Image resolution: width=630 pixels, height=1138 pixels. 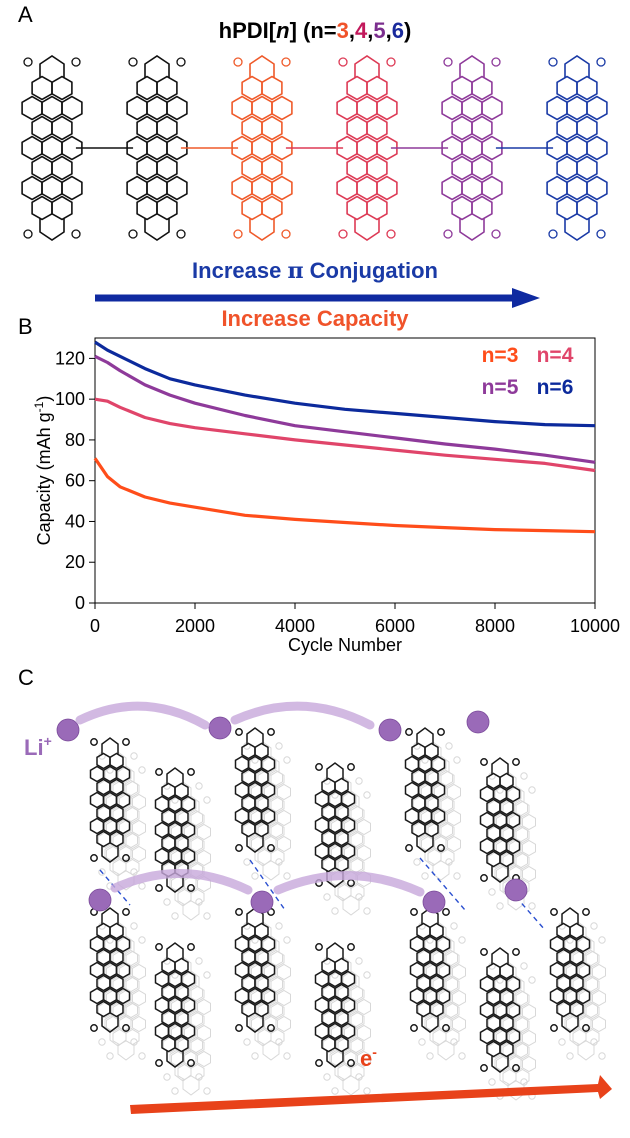 What do you see at coordinates (597, 148) in the screenshot?
I see `benzene-ring` at bounding box center [597, 148].